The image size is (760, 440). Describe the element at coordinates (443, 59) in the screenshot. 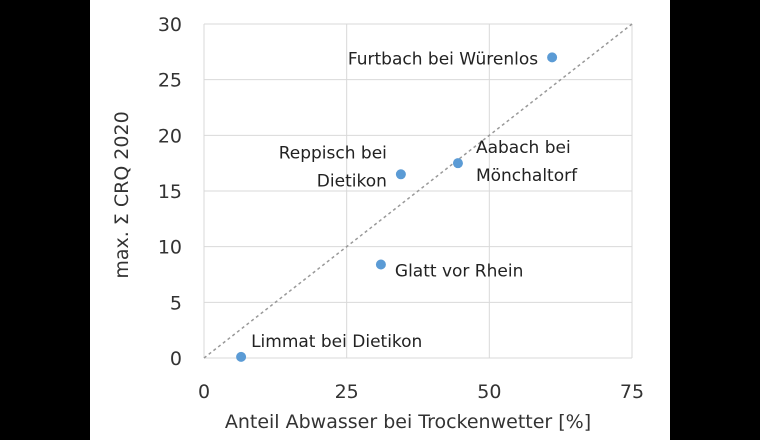

I see `point-label: Furtbach bei Würenlos` at that location.